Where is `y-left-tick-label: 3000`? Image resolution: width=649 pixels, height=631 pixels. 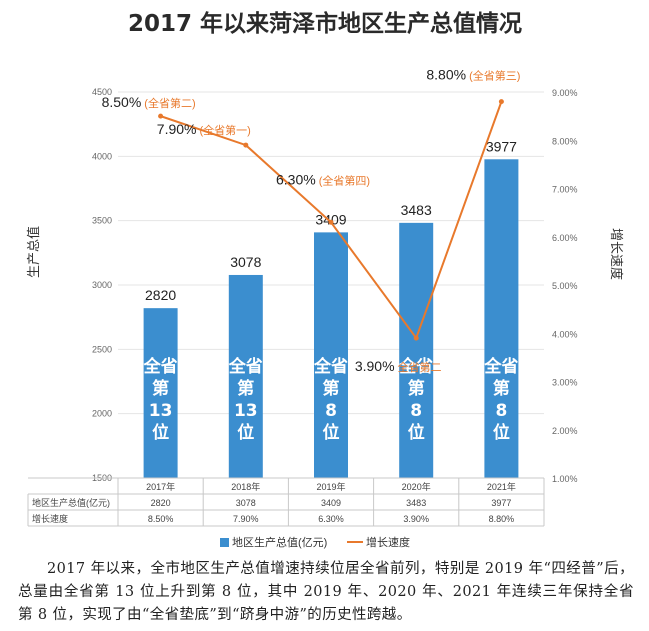 y-left-tick-label: 3000 is located at coordinates (102, 285).